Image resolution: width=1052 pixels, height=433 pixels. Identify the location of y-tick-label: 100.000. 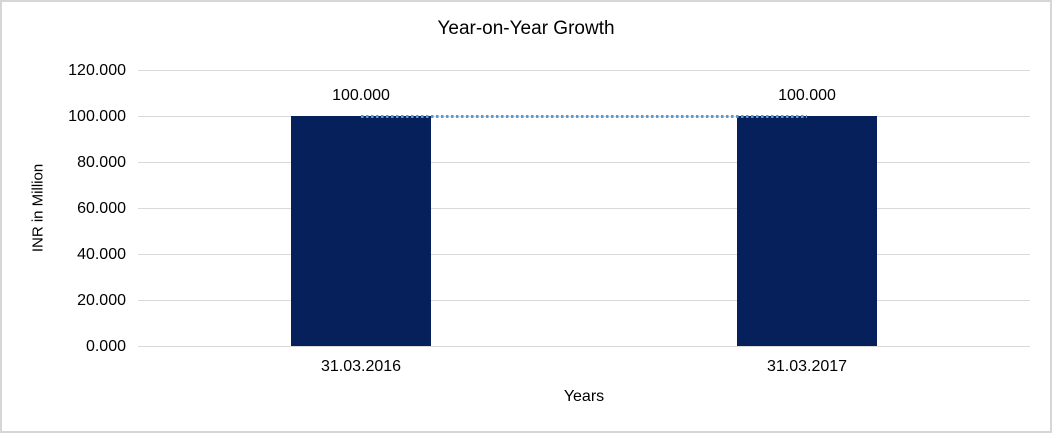
(97, 116).